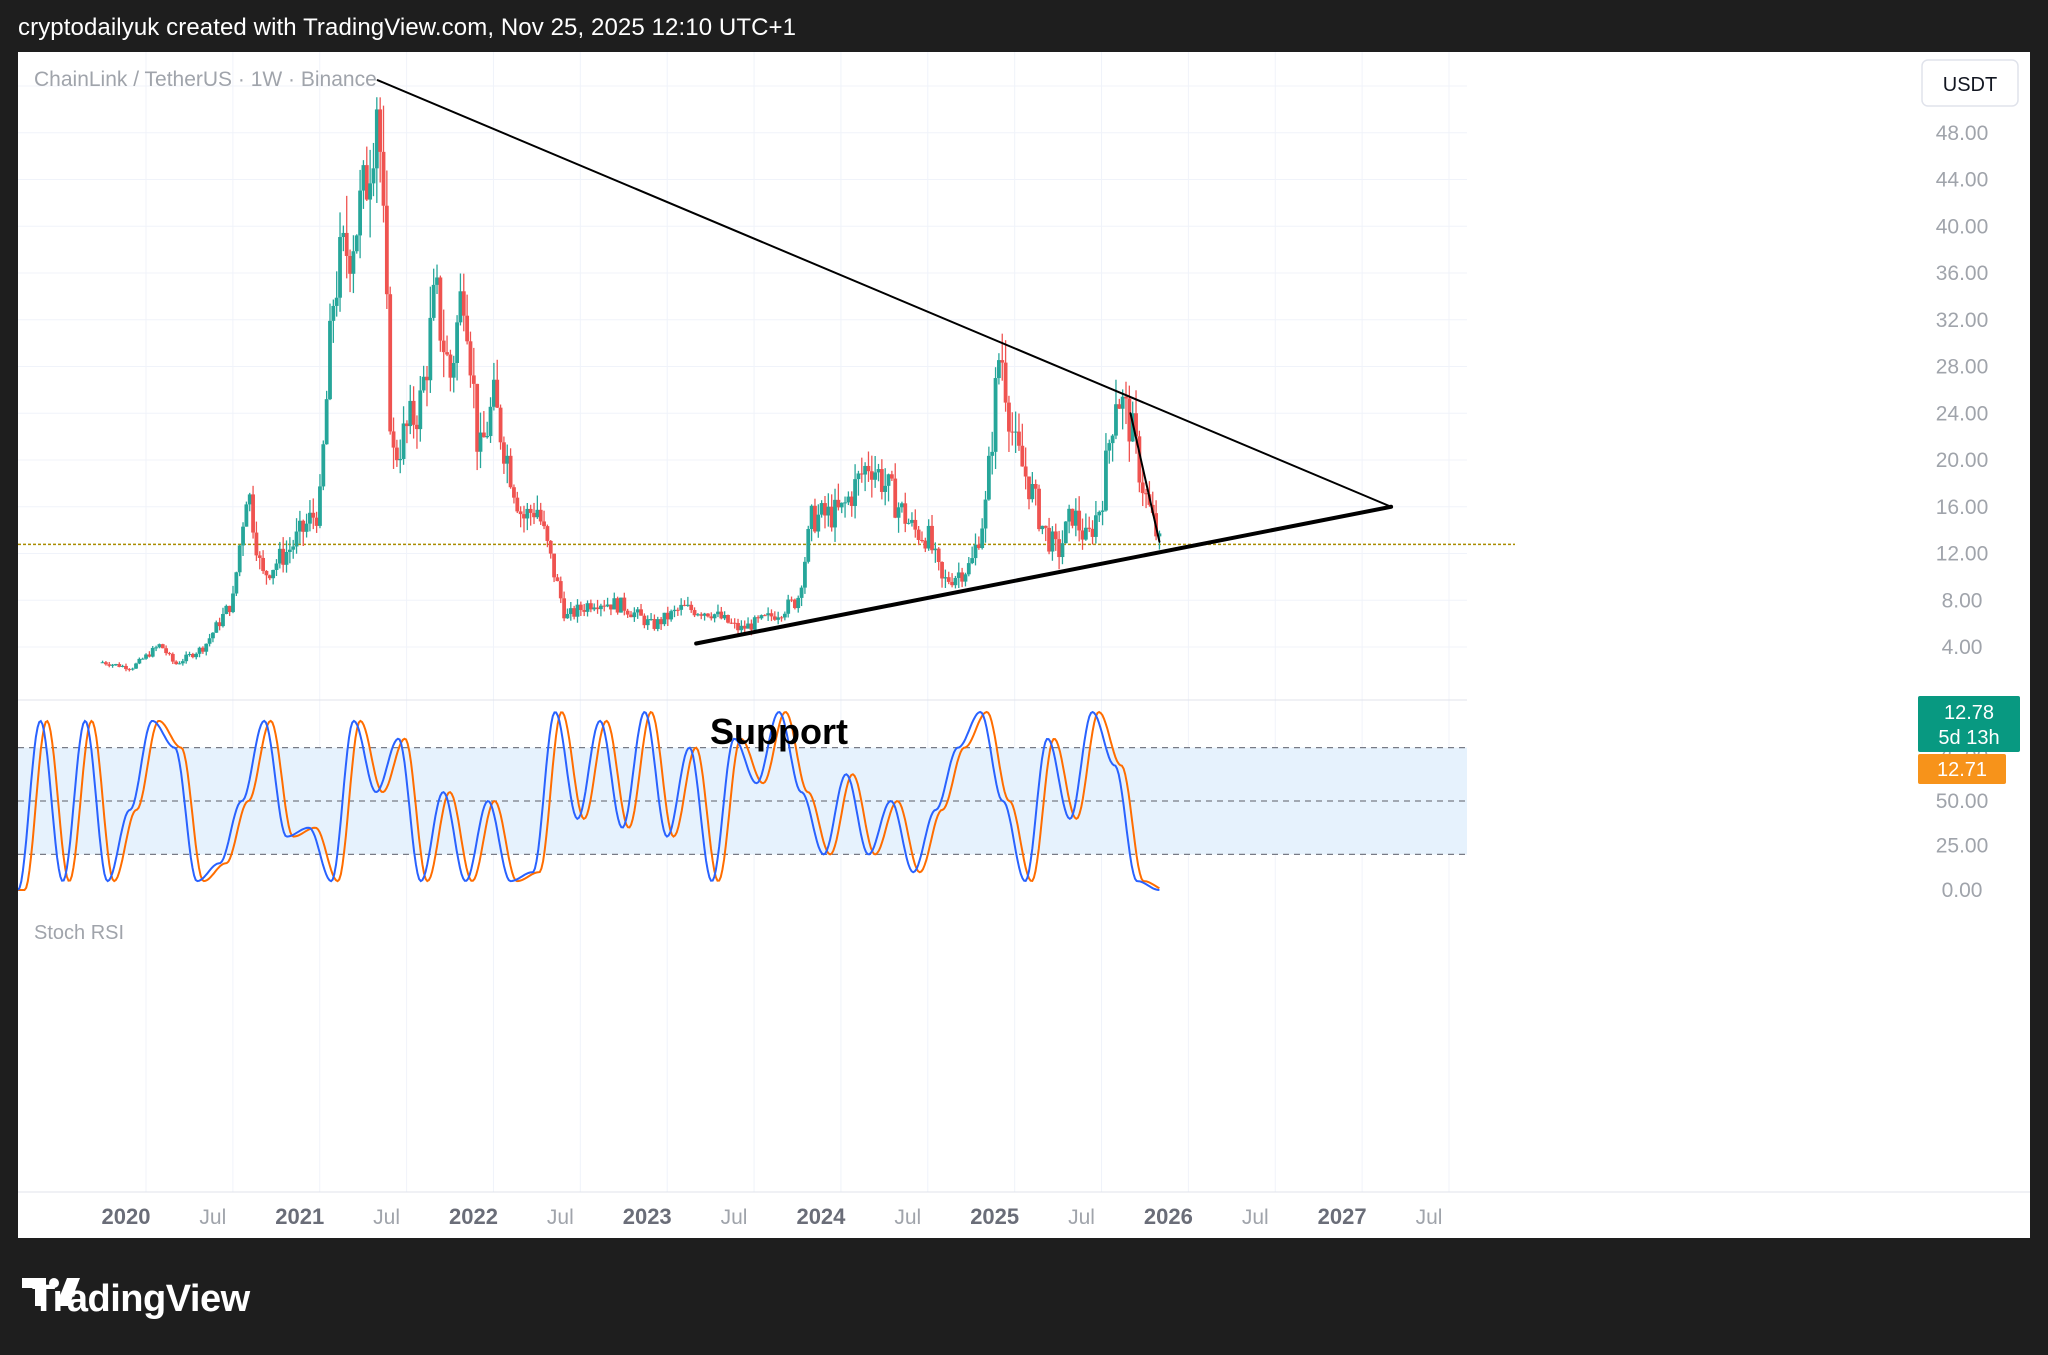  Describe the element at coordinates (1962, 770) in the screenshot. I see `prev-close-value: 12.71` at that location.